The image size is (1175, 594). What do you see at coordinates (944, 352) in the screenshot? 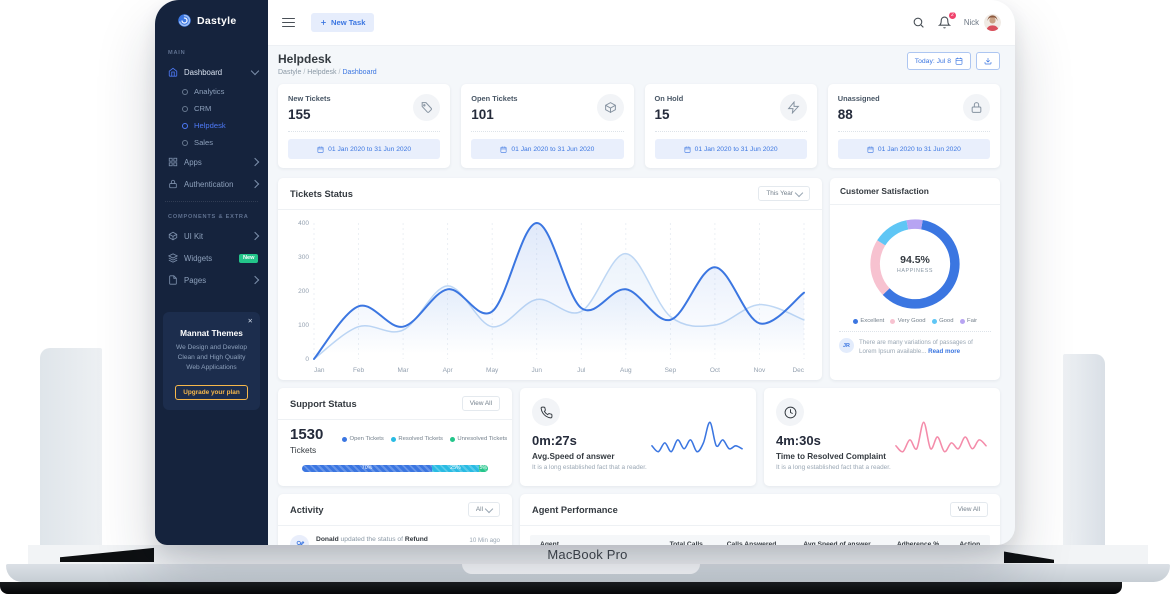
I see `read-more-link: Read more` at bounding box center [944, 352].